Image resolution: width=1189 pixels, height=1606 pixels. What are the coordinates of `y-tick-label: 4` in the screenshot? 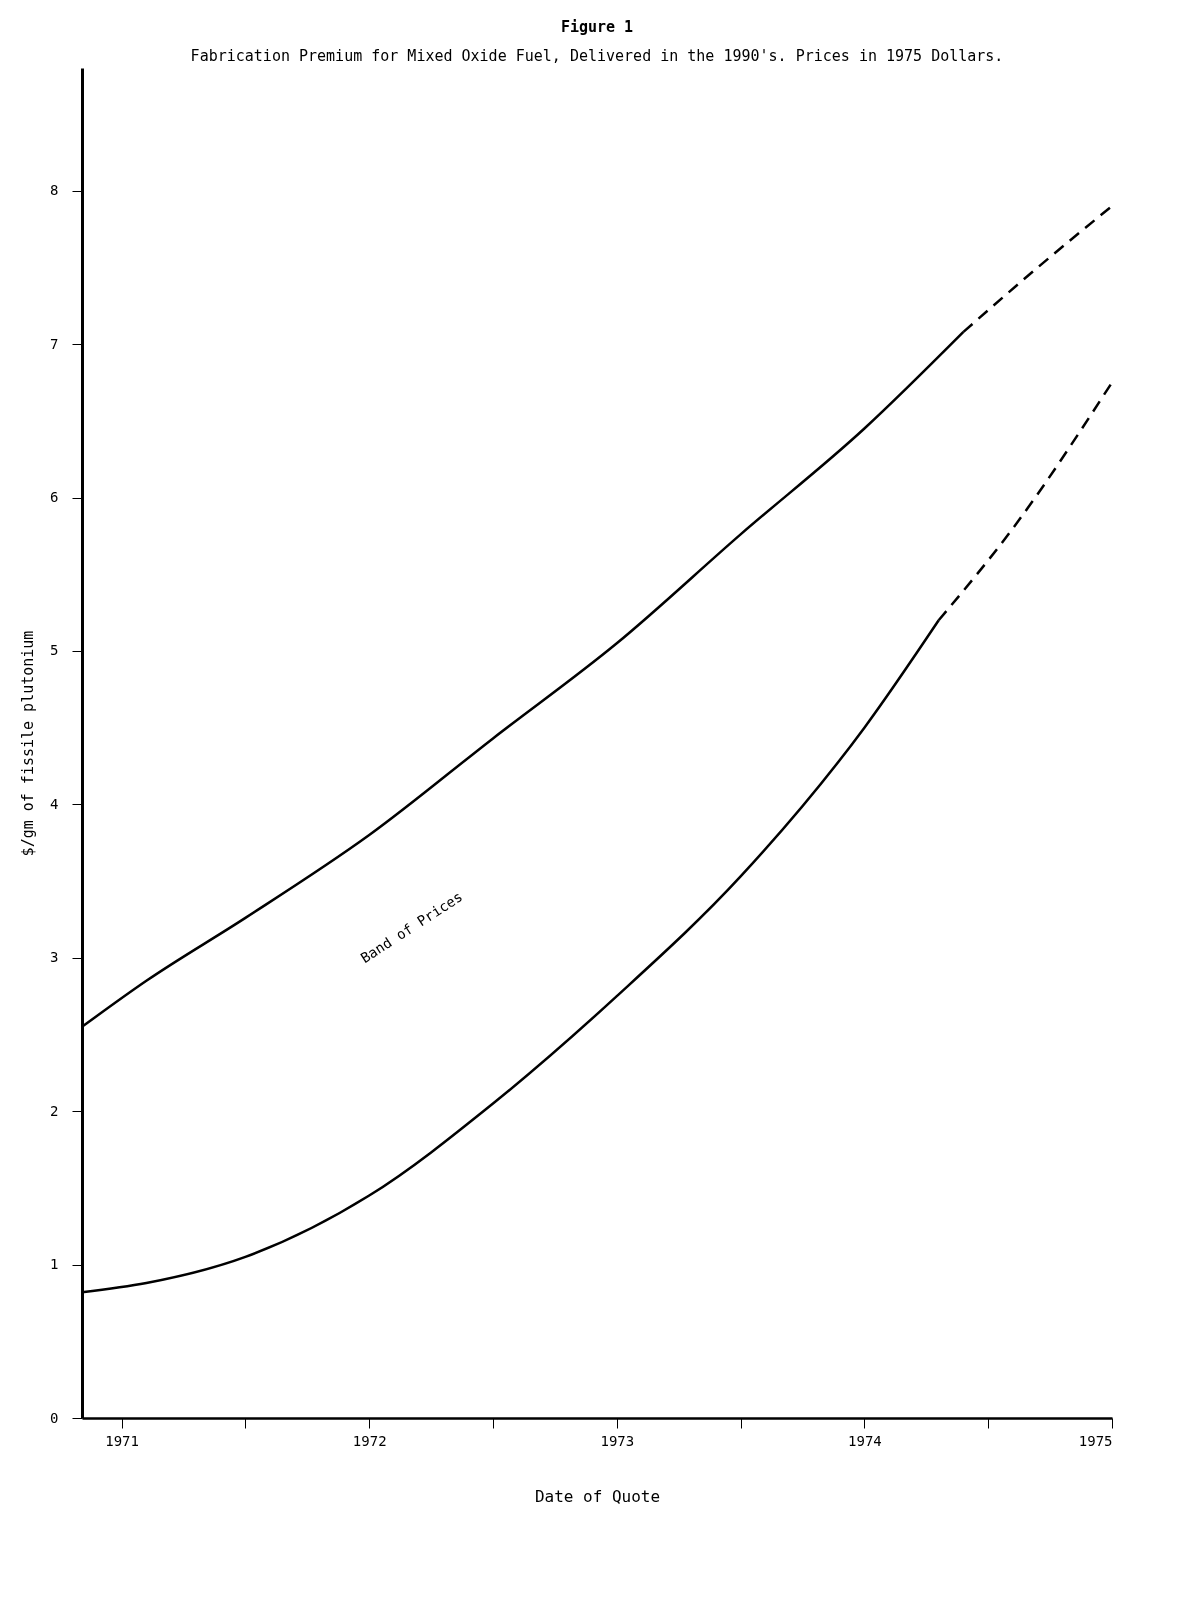 It's located at (54, 803).